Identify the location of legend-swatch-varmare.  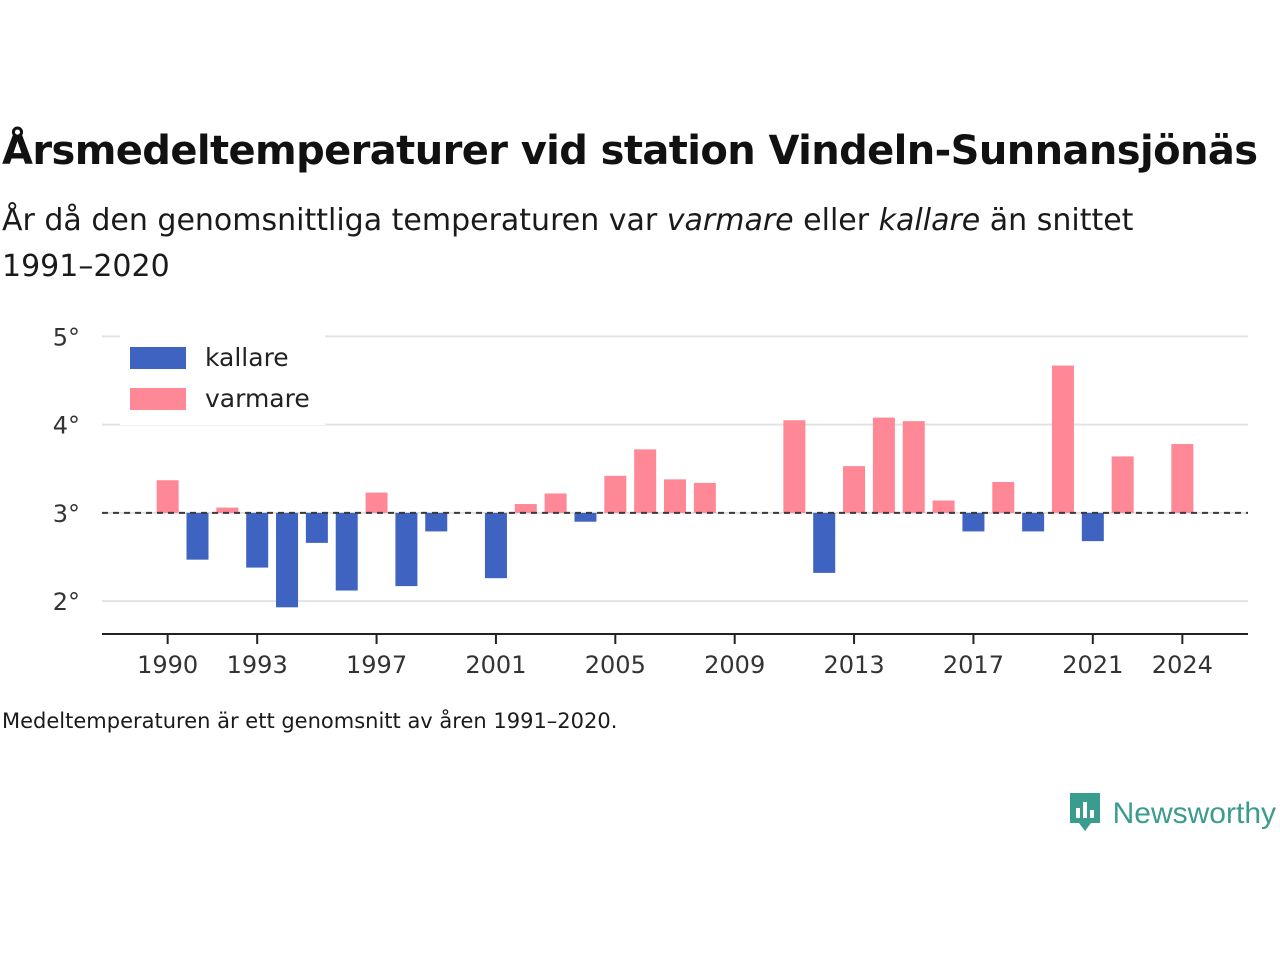
(158, 399).